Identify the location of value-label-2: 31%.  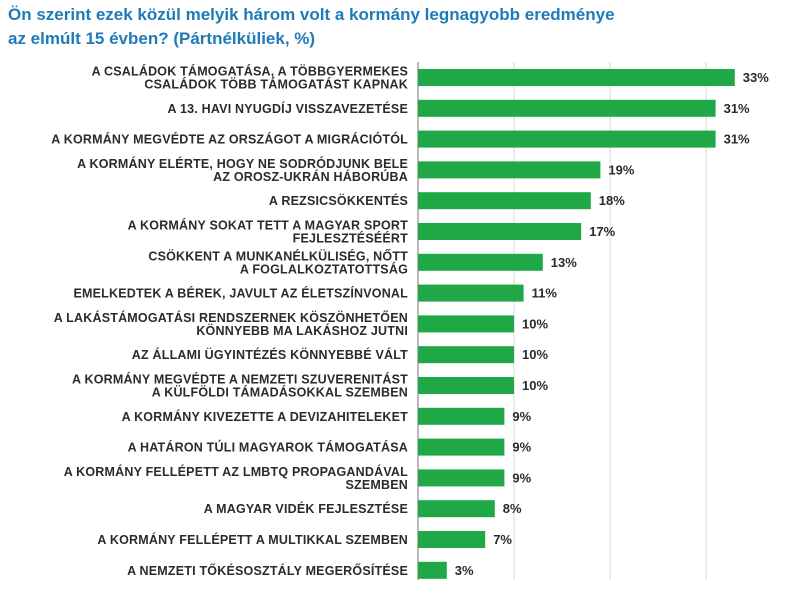
(737, 108).